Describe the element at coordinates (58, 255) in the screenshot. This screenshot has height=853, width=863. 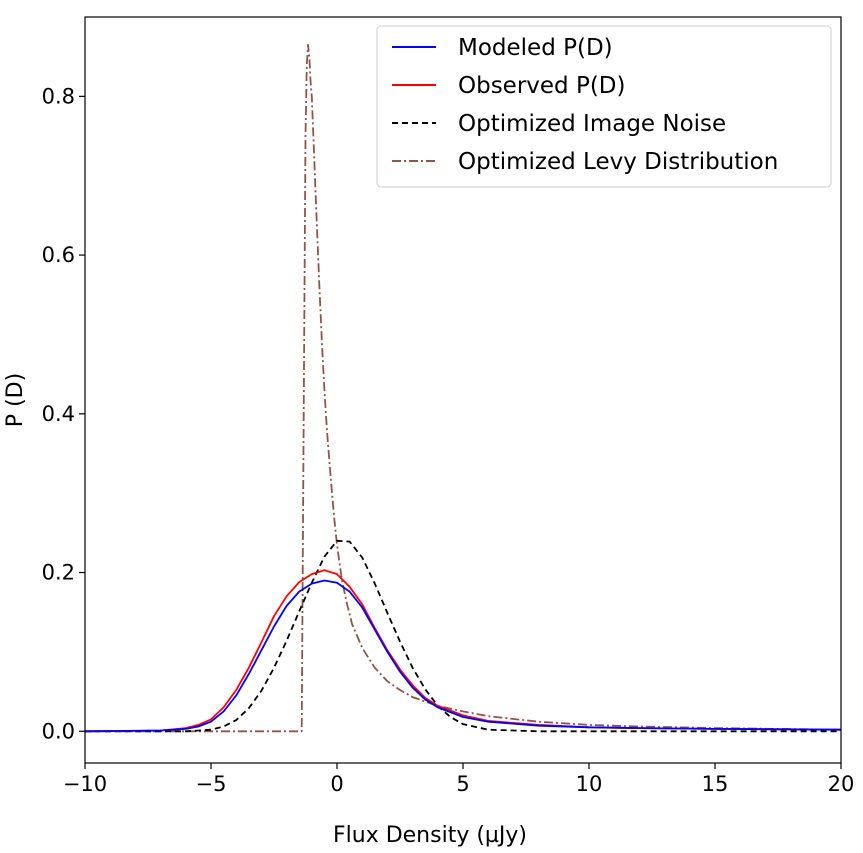
I see `y-tick-label: 0.6` at that location.